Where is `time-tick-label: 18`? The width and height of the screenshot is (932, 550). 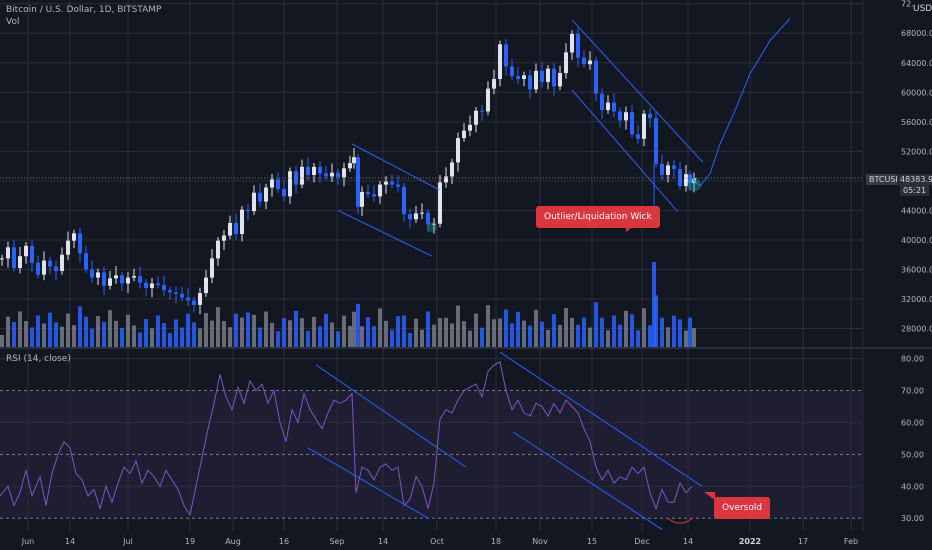 time-tick-label: 18 is located at coordinates (496, 541).